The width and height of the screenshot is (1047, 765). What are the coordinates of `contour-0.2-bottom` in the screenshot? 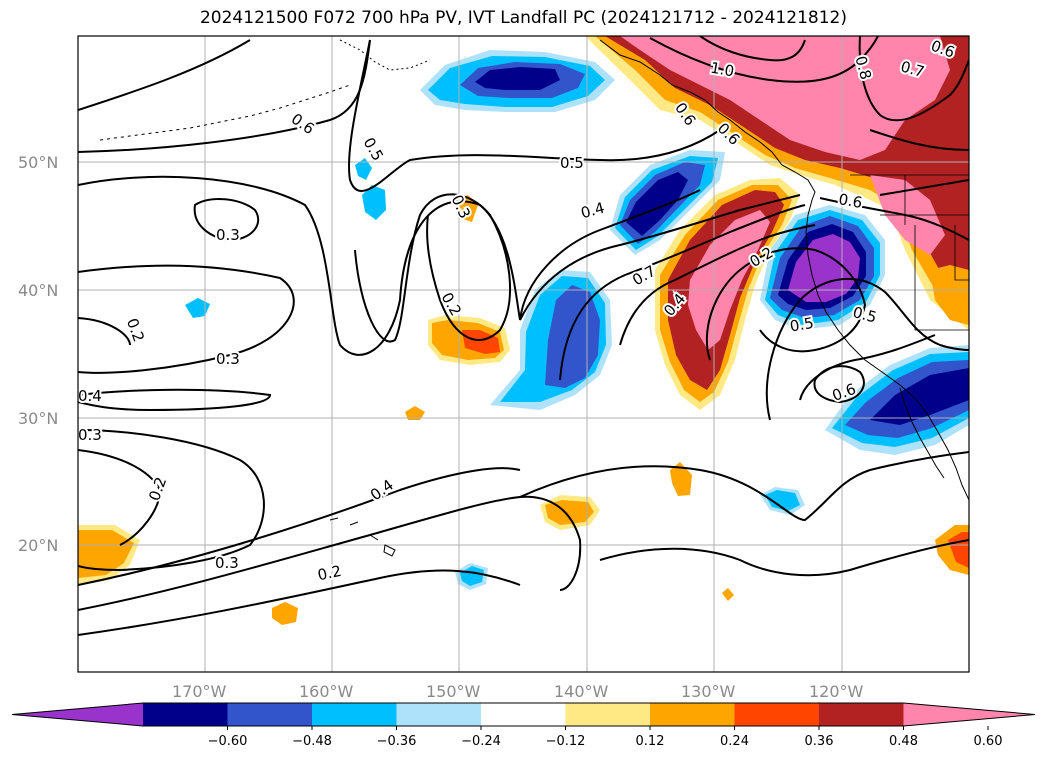 It's located at (784, 558).